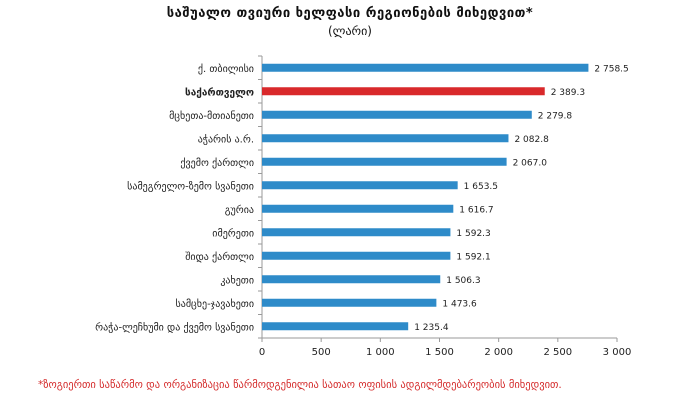 This screenshot has height=405, width=700. I want to click on category-label: გურია, so click(239, 210).